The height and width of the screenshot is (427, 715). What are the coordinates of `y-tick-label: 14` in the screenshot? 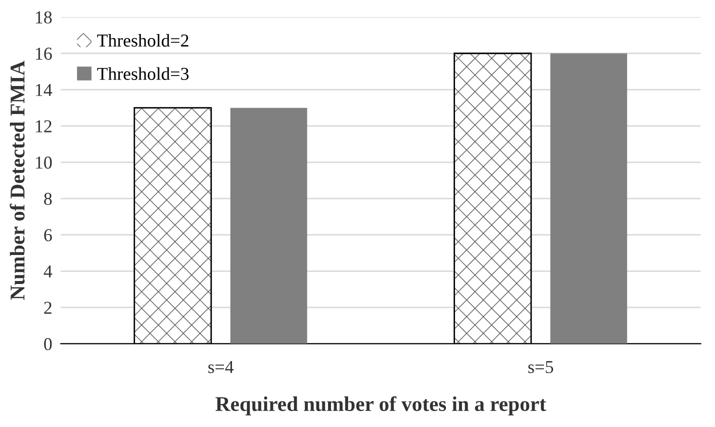 It's located at (44, 90).